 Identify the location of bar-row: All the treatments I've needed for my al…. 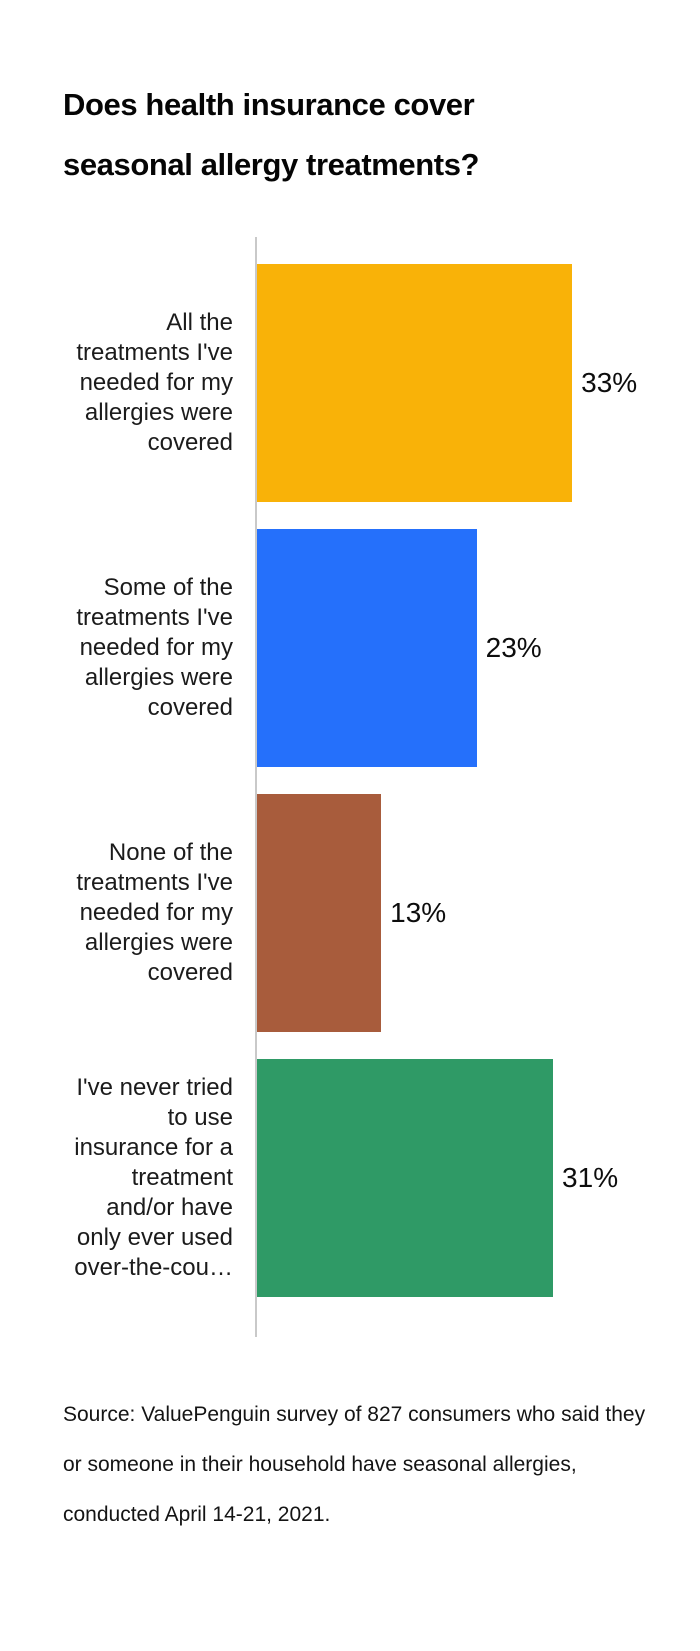
(350, 383).